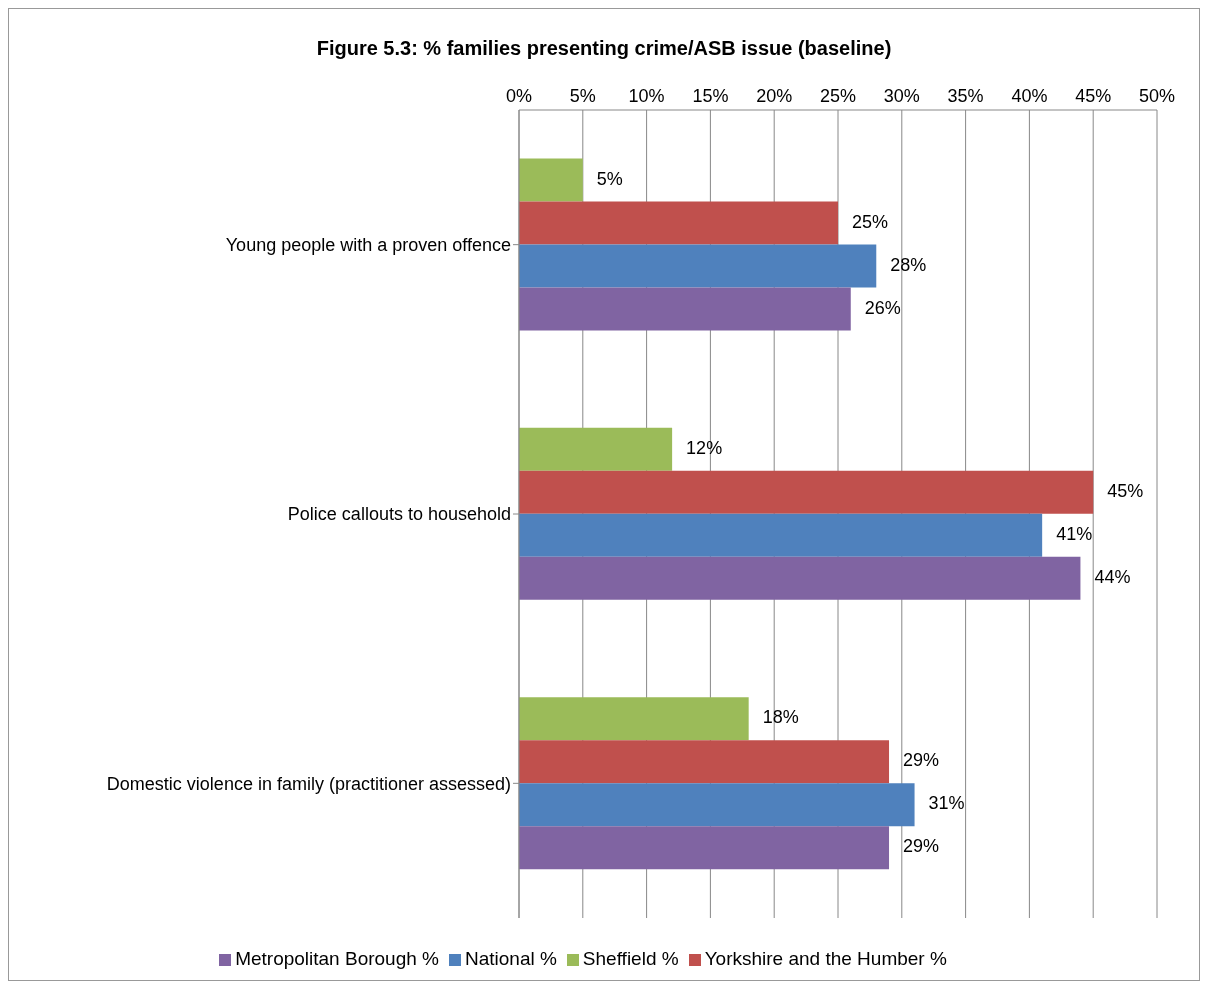  Describe the element at coordinates (1125, 491) in the screenshot. I see `data-label: 45%` at that location.